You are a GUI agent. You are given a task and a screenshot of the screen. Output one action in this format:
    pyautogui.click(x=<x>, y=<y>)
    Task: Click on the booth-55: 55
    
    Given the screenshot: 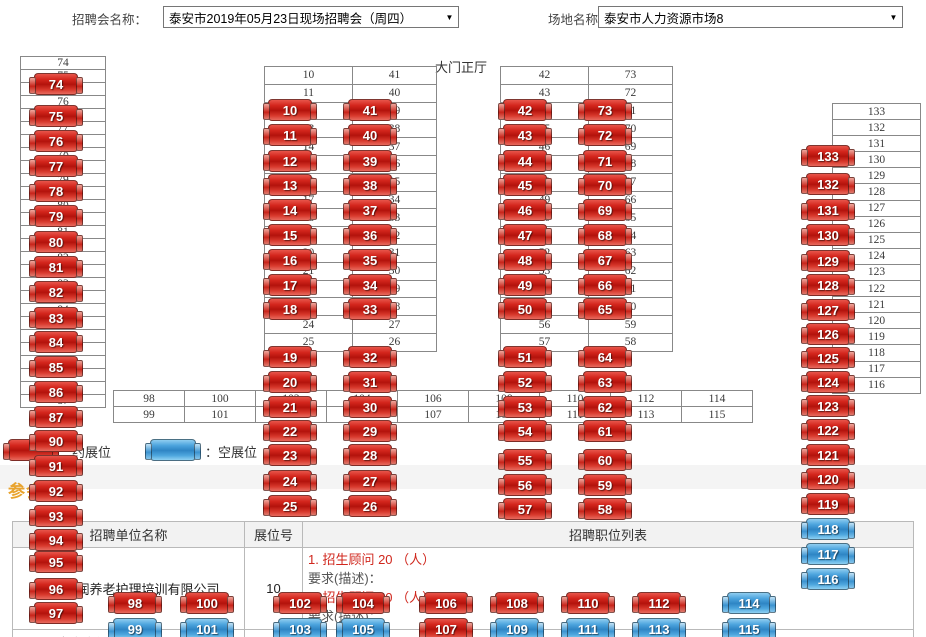 What is the action you would take?
    pyautogui.click(x=525, y=460)
    